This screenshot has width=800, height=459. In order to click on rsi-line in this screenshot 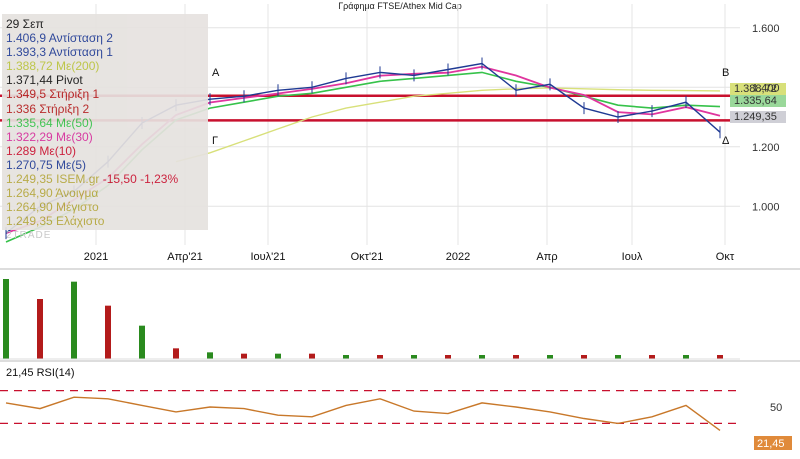, I will do `click(363, 413)`.